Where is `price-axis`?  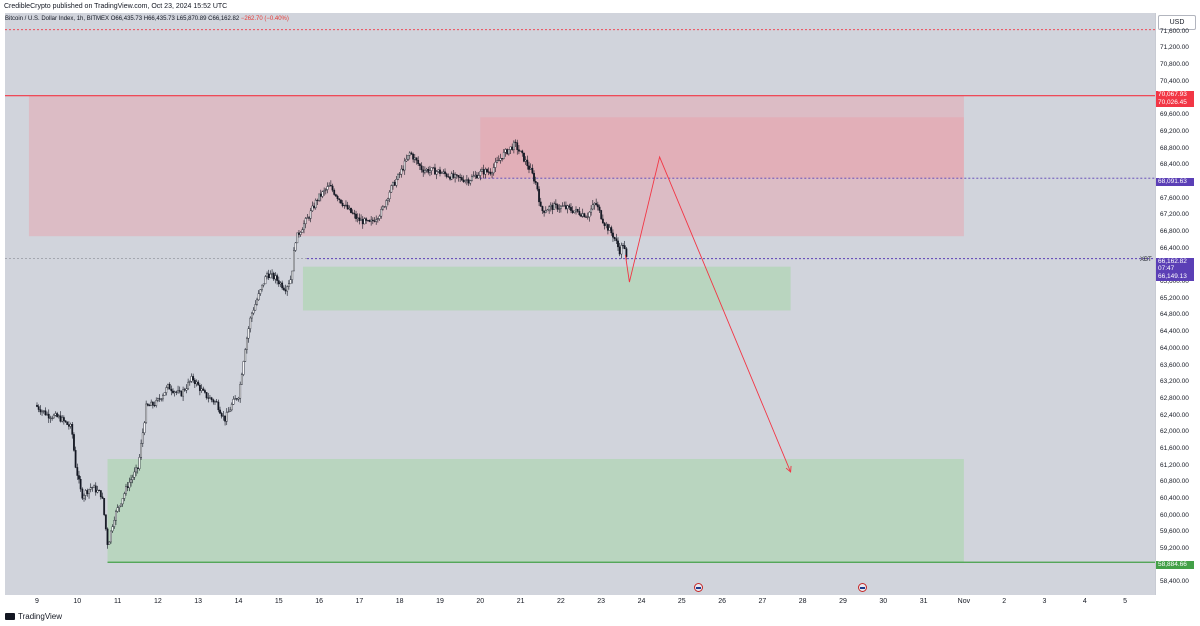 price-axis is located at coordinates (1177, 304).